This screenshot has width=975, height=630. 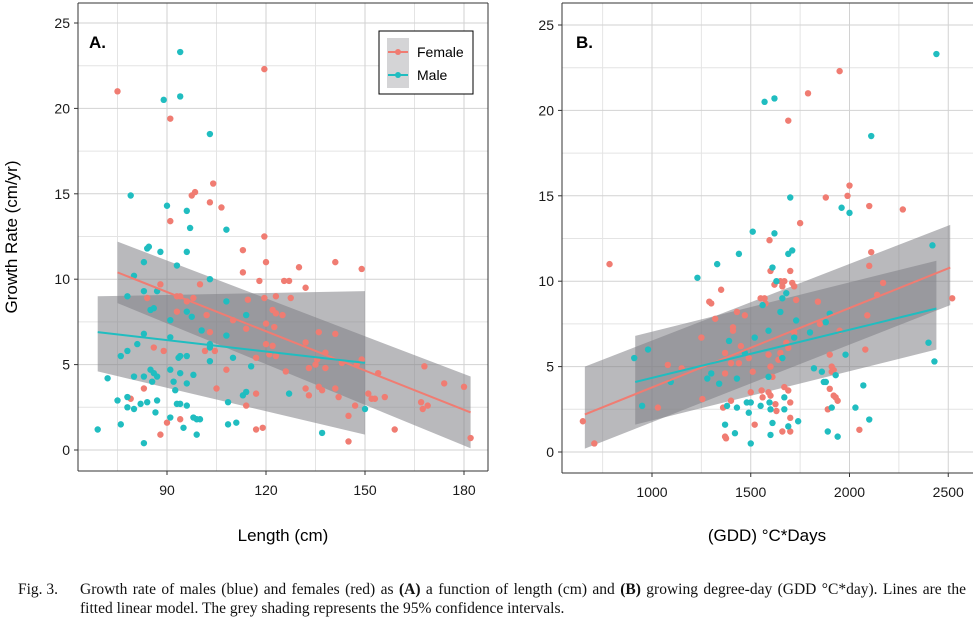 What do you see at coordinates (38, 589) in the screenshot?
I see `caption-figure-number: Fig. 3.` at bounding box center [38, 589].